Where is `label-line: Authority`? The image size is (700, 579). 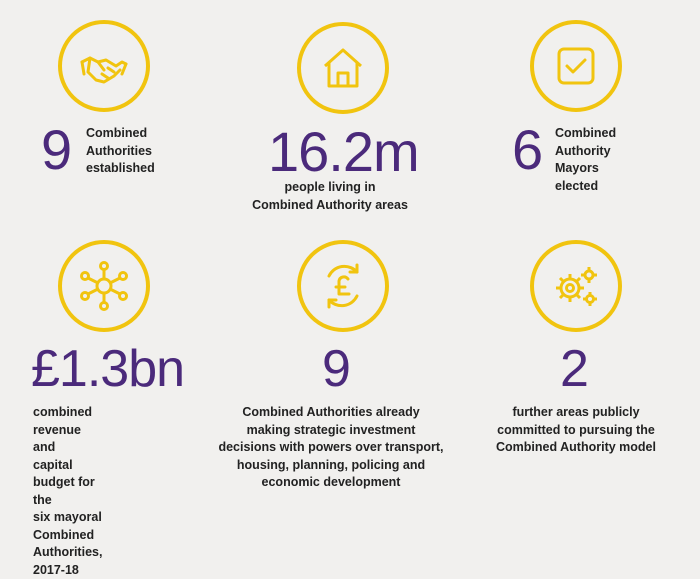 label-line: Authority is located at coordinates (583, 150).